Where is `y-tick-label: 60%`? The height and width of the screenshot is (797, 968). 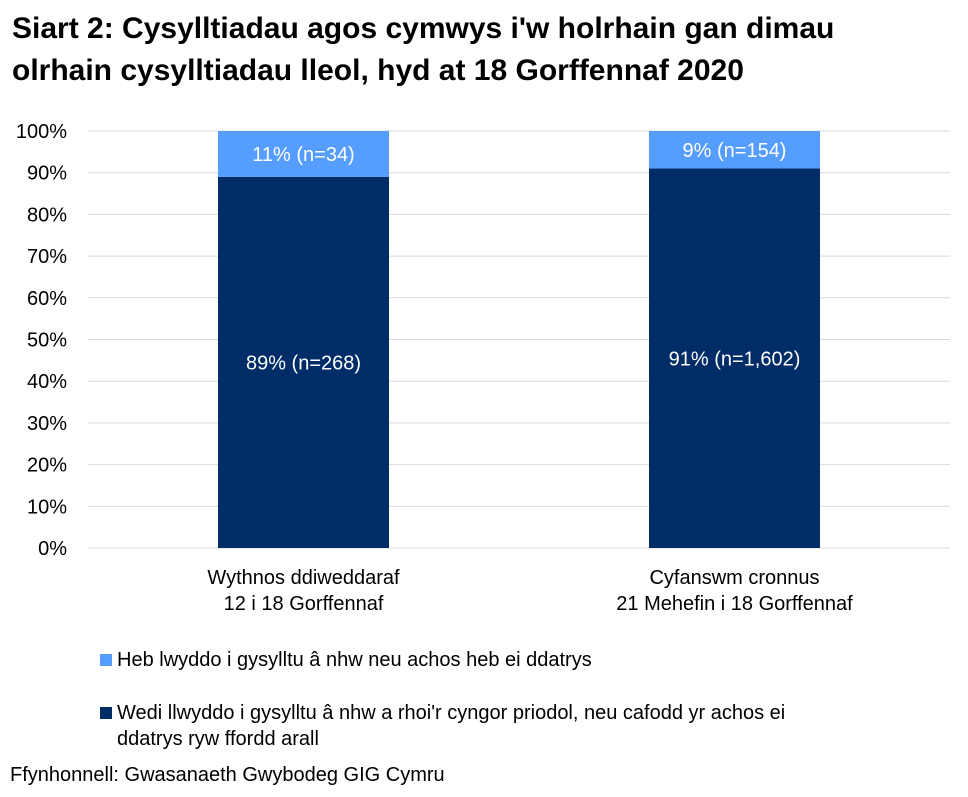 y-tick-label: 60% is located at coordinates (47, 299).